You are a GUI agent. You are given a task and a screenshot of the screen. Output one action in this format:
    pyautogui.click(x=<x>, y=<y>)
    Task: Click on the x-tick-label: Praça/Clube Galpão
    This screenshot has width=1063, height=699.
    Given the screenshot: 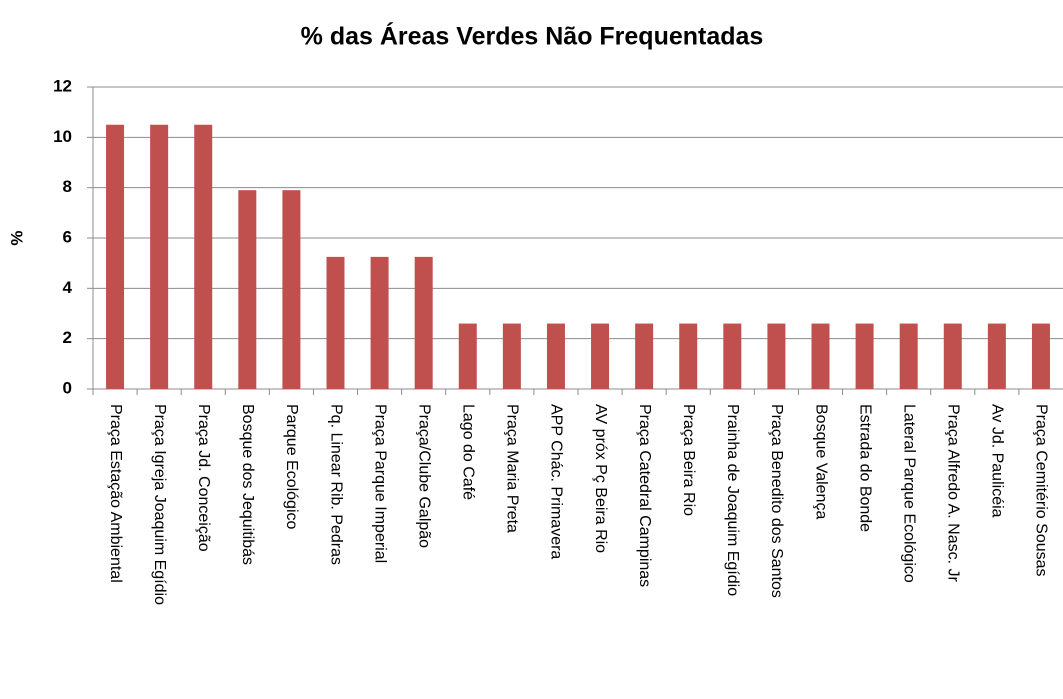 What is the action you would take?
    pyautogui.click(x=423, y=476)
    